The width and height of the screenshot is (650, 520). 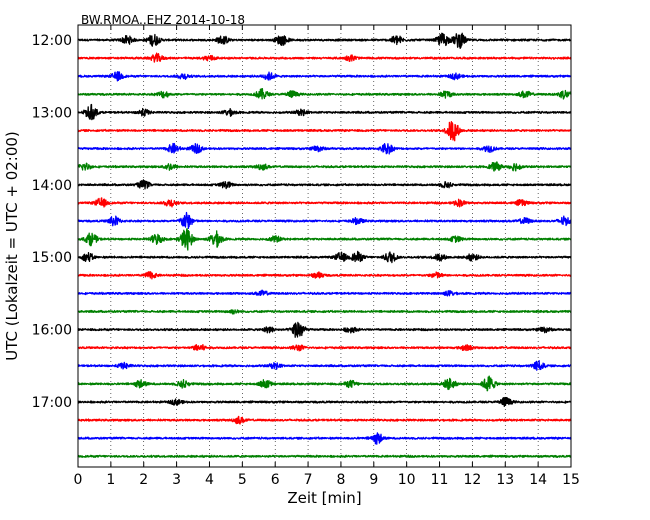 I want to click on x-tick-label: 5, so click(x=242, y=480).